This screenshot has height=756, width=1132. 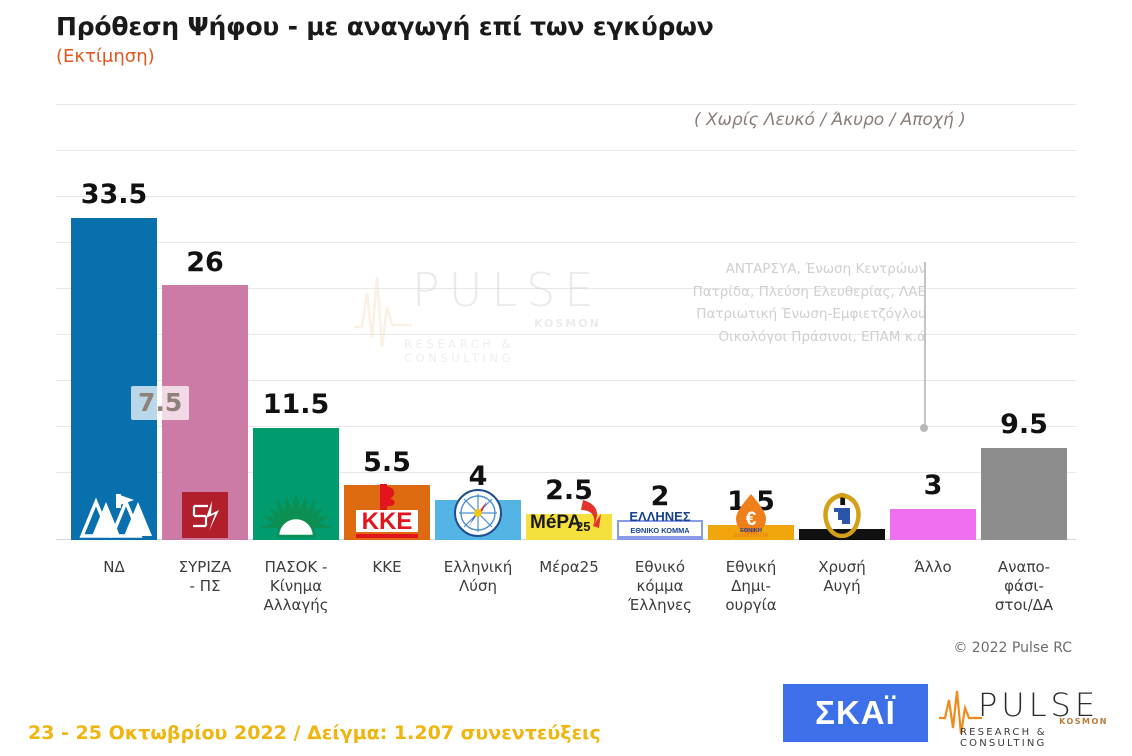 What do you see at coordinates (933, 270) in the screenshot?
I see `bar-allo: 3` at bounding box center [933, 270].